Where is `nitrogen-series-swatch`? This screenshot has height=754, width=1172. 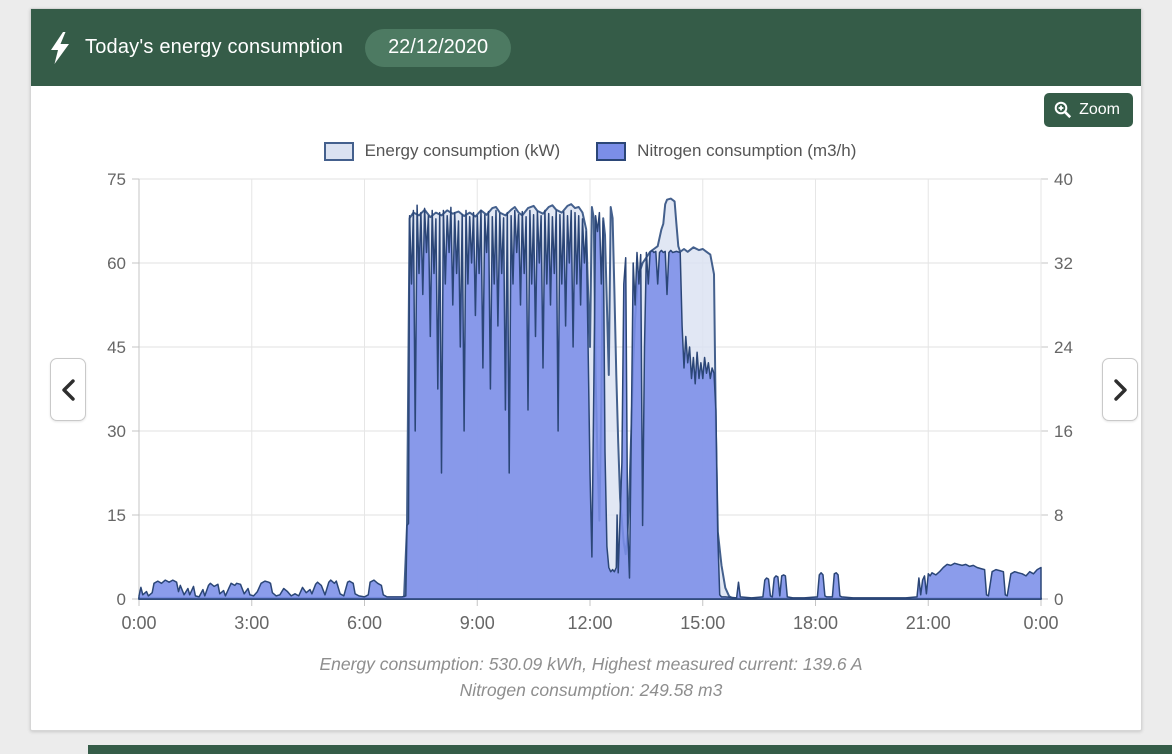
nitrogen-series-swatch is located at coordinates (611, 151).